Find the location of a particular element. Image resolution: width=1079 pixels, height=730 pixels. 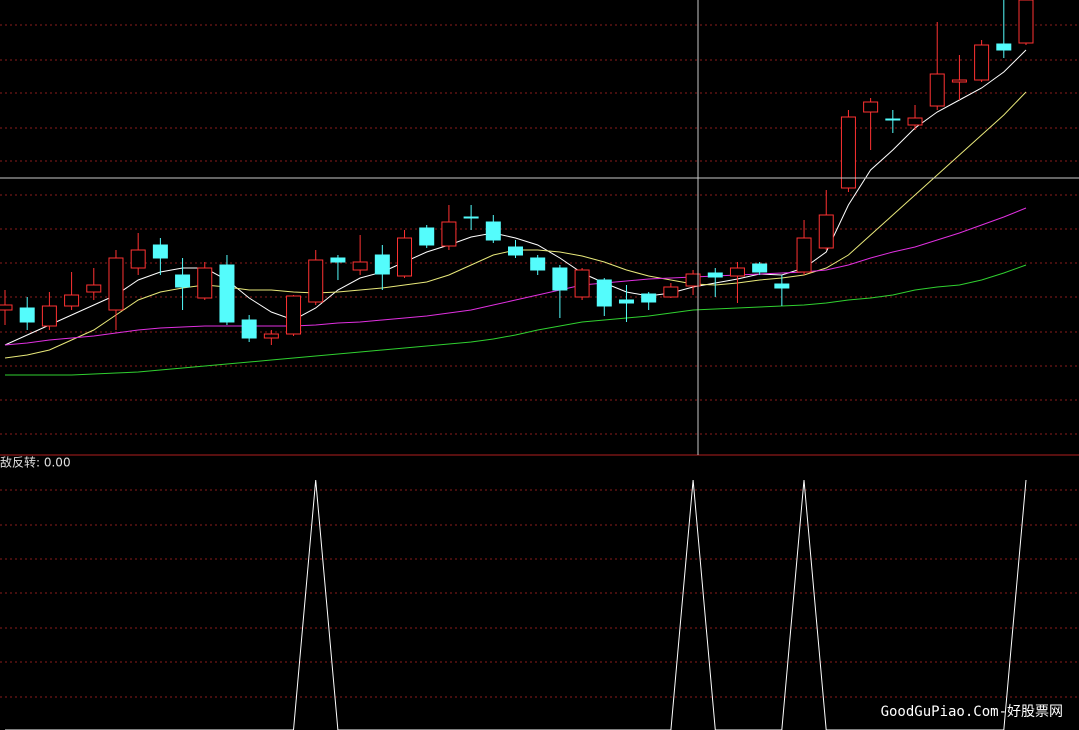

indicator-title: 敌反转: 0.00 is located at coordinates (35, 462).